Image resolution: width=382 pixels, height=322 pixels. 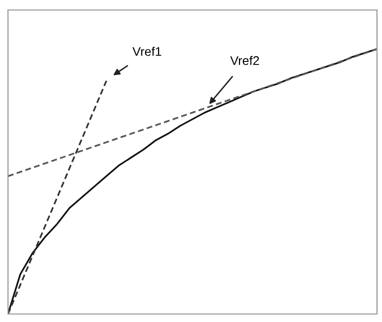 I want to click on annotation: Vref1, so click(x=147, y=51).